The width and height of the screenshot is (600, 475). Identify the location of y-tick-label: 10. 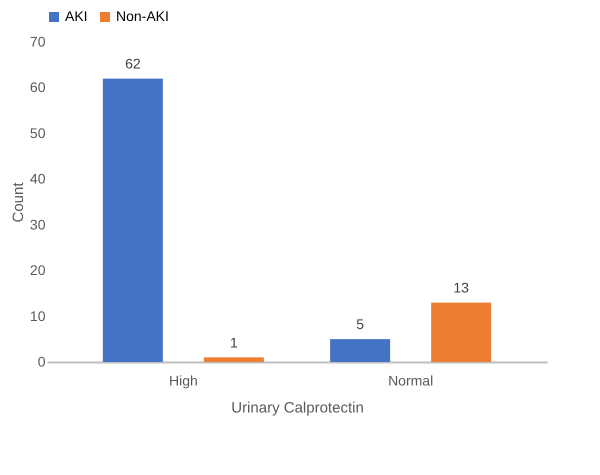
(38, 316).